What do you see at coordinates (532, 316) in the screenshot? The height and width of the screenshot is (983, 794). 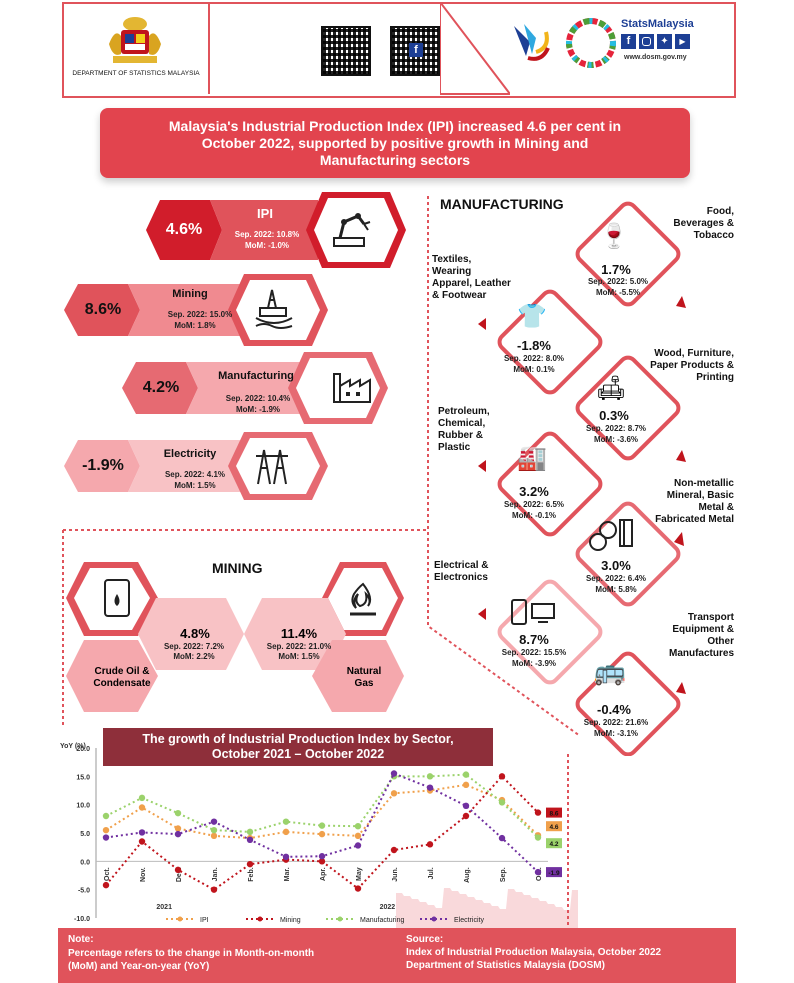 I see `shirt-icon: 👕` at bounding box center [532, 316].